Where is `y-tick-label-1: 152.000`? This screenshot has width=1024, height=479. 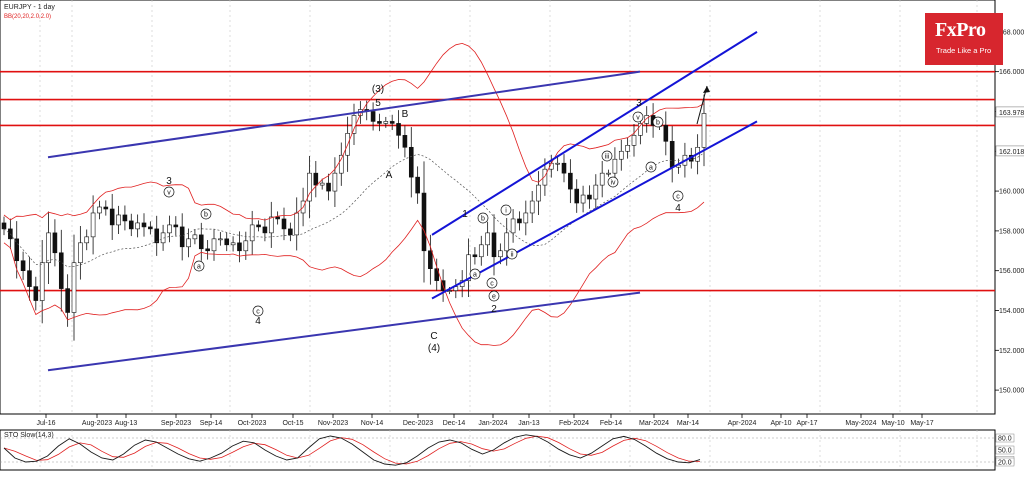
y-tick-label-1: 152.000 is located at coordinates (1011, 351).